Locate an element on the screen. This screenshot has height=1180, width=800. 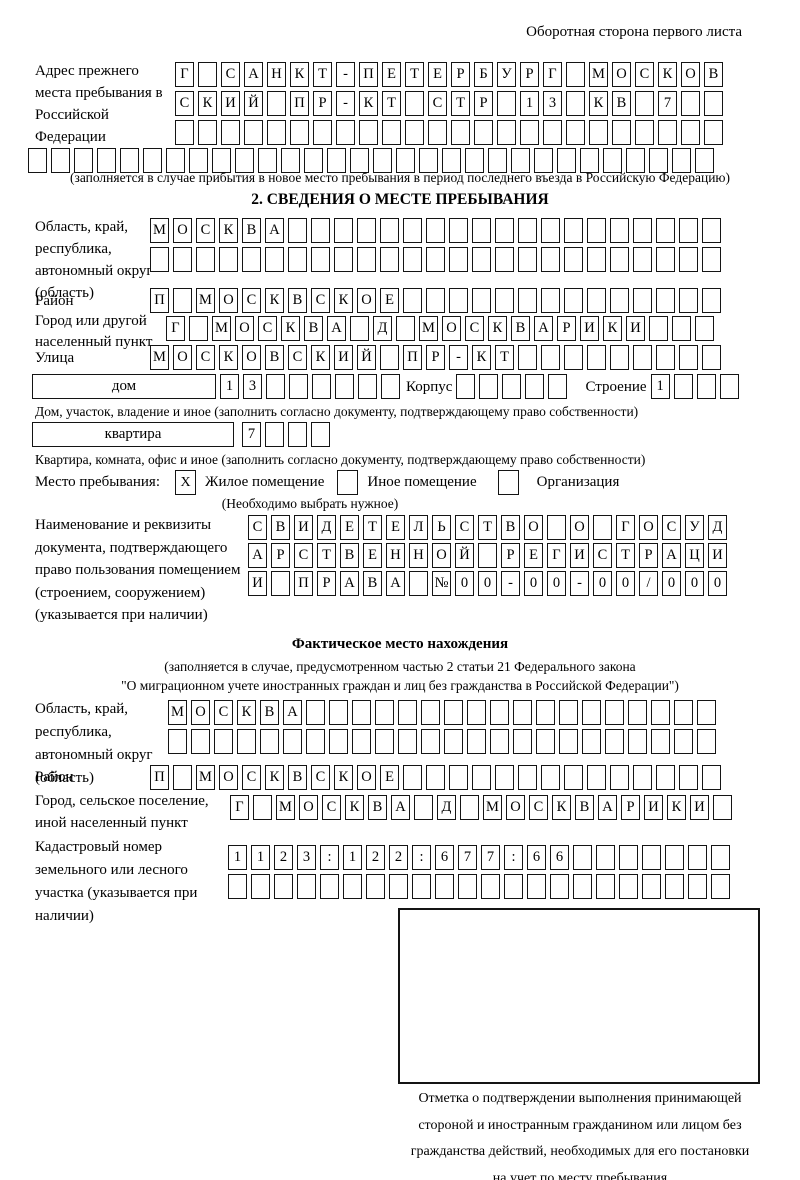
char-cell: Ц is located at coordinates (694, 555).